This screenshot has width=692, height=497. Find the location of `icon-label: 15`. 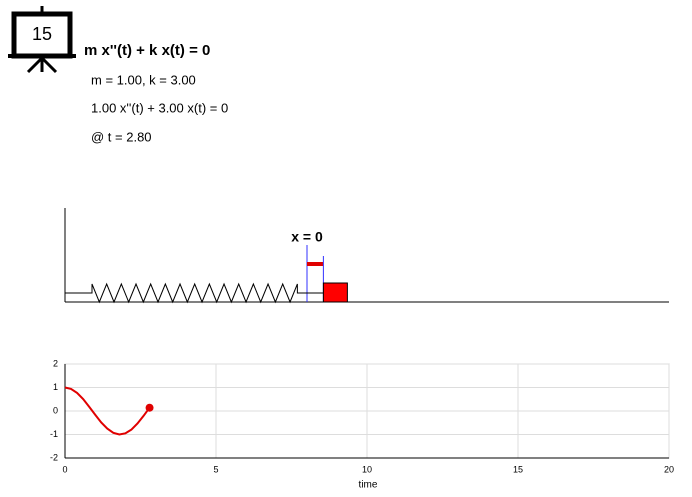

icon-label: 15 is located at coordinates (42, 34).